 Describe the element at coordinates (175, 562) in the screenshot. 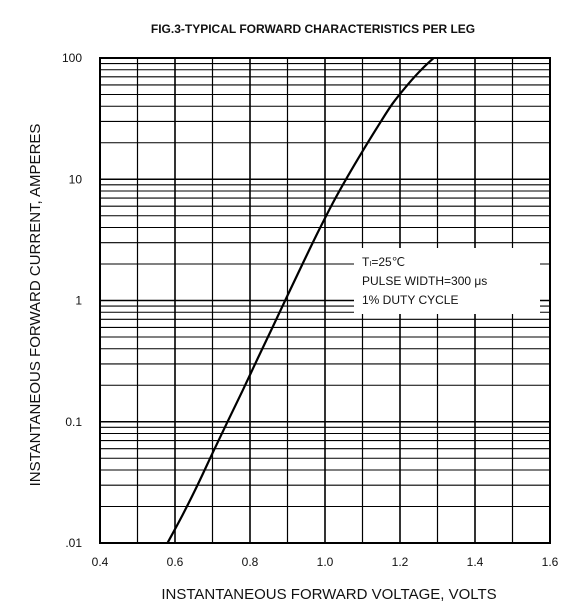

I see `x-tick-label: 0.6` at that location.